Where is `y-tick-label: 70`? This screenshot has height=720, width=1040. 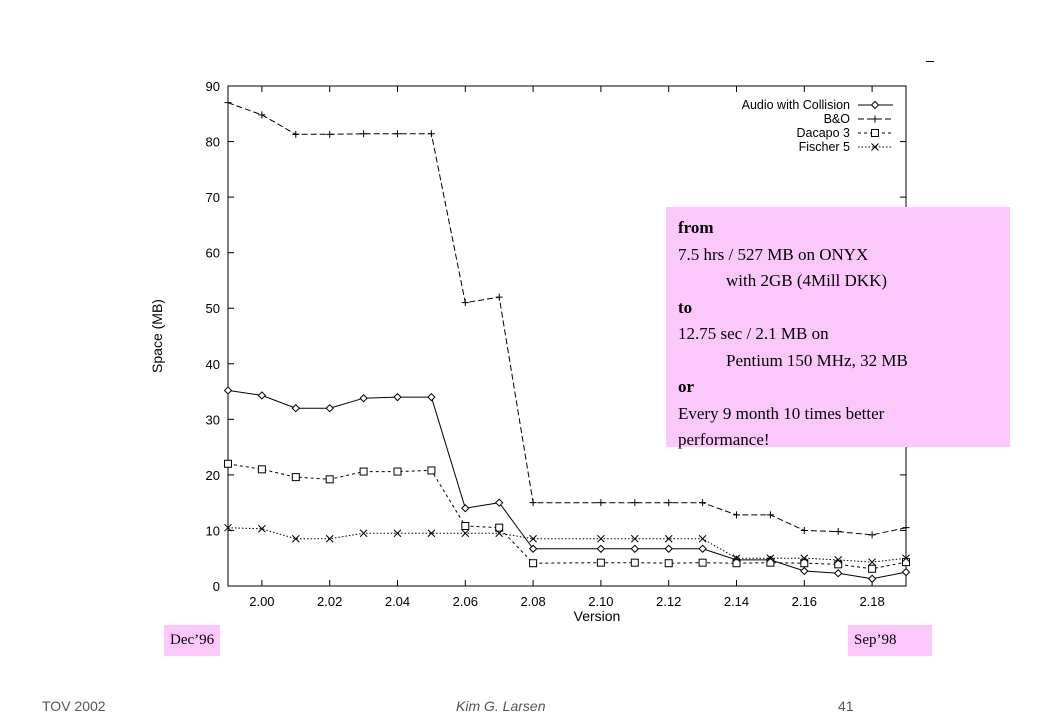
y-tick-label: 70 is located at coordinates (213, 197).